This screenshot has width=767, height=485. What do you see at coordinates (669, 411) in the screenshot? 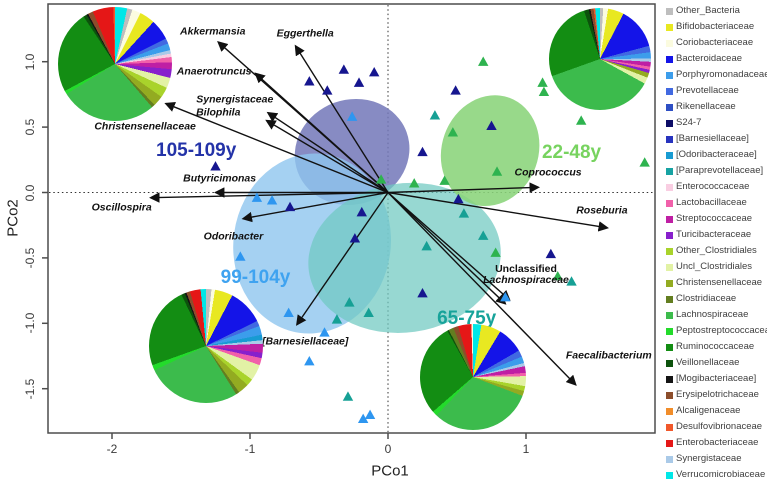
I see `legend-swatch-alcaligenaceae` at bounding box center [669, 411].